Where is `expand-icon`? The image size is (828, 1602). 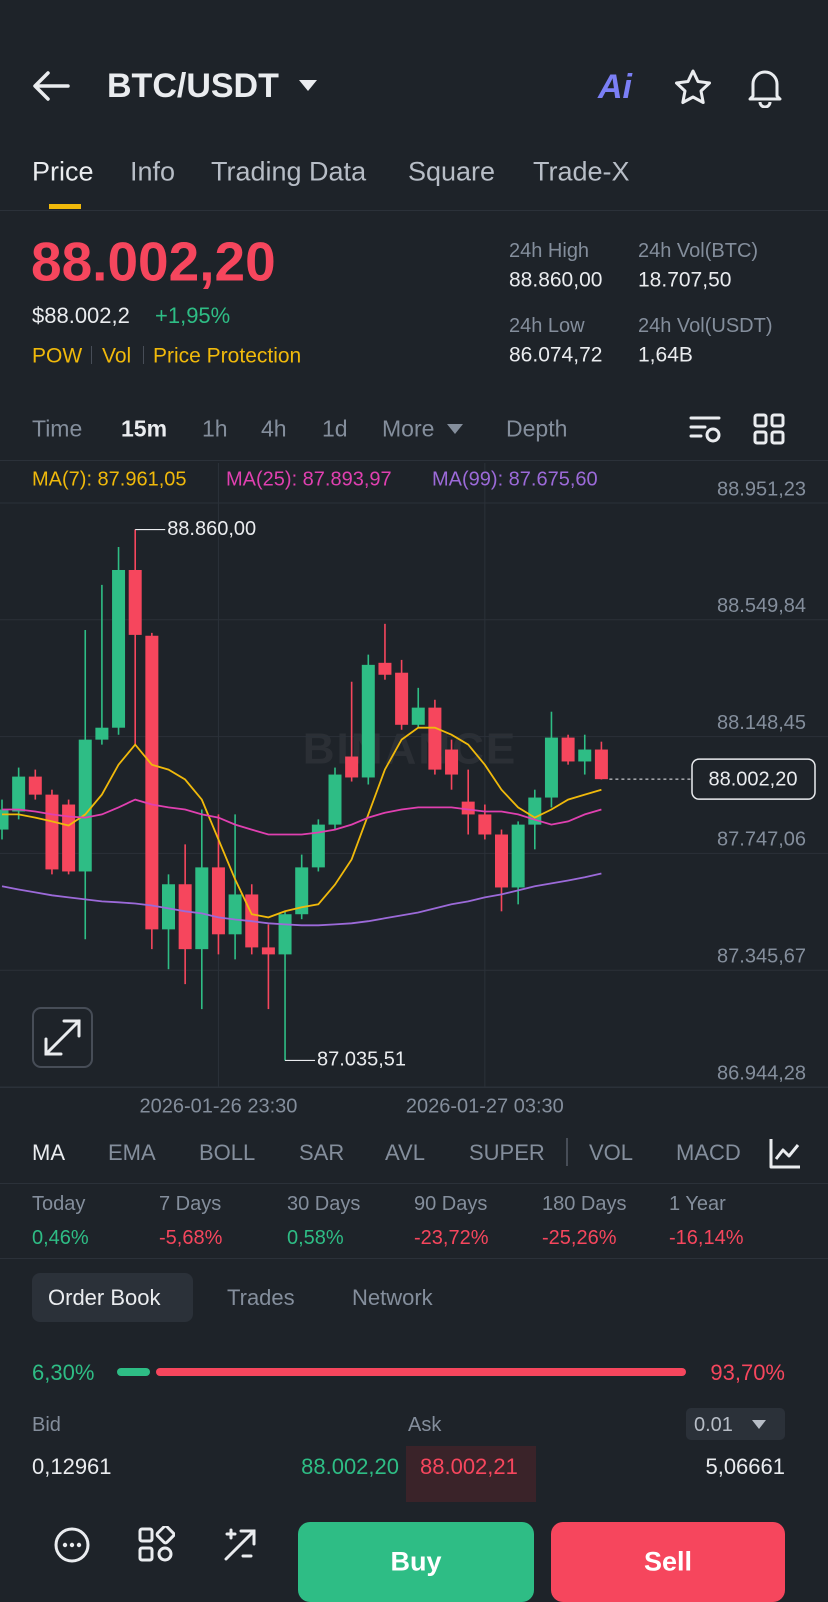 expand-icon is located at coordinates (62, 1037).